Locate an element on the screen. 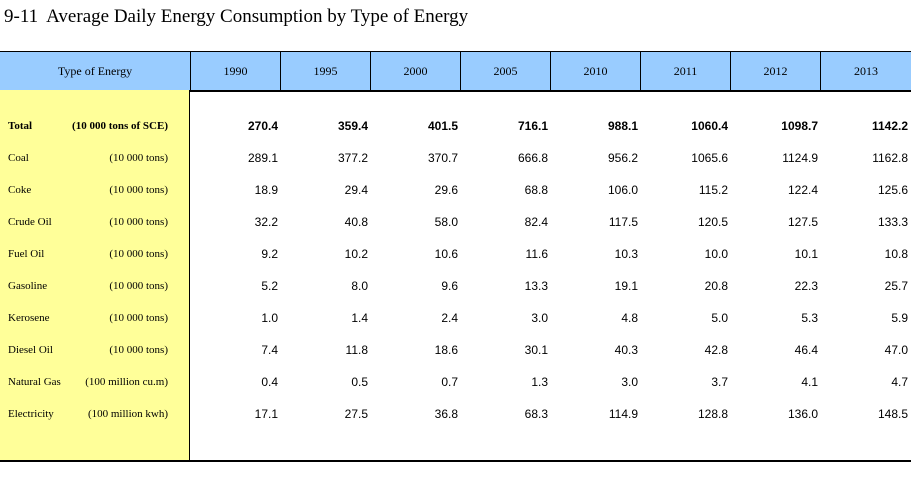 Image resolution: width=911 pixels, height=494 pixels. table-cell: 68.3 is located at coordinates (536, 414).